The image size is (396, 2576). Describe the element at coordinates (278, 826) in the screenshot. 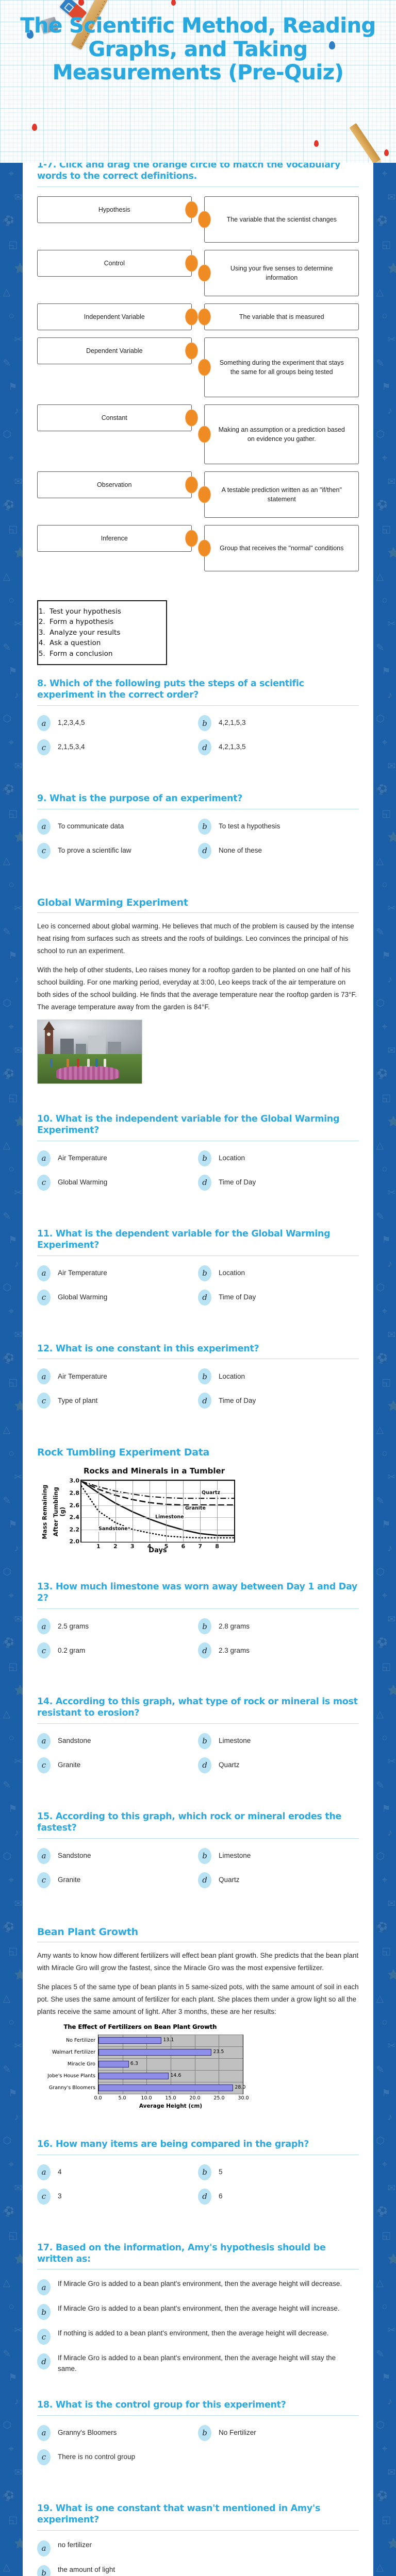

I see `option-b: b To test a hypothesis` at that location.